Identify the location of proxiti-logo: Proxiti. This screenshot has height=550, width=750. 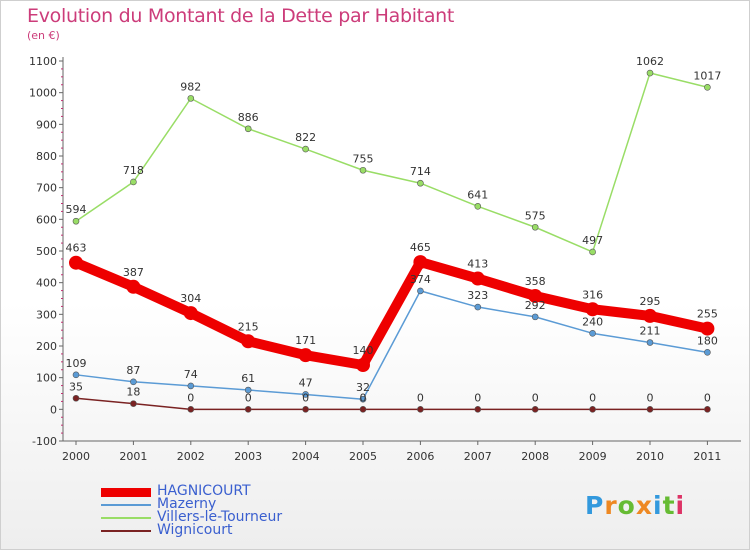
(635, 505).